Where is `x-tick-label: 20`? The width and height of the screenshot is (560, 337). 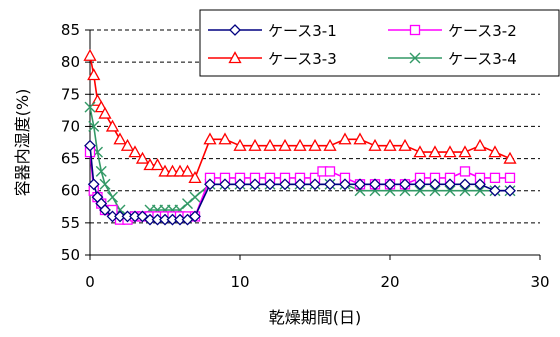
x-tick-label: 20 is located at coordinates (389, 282).